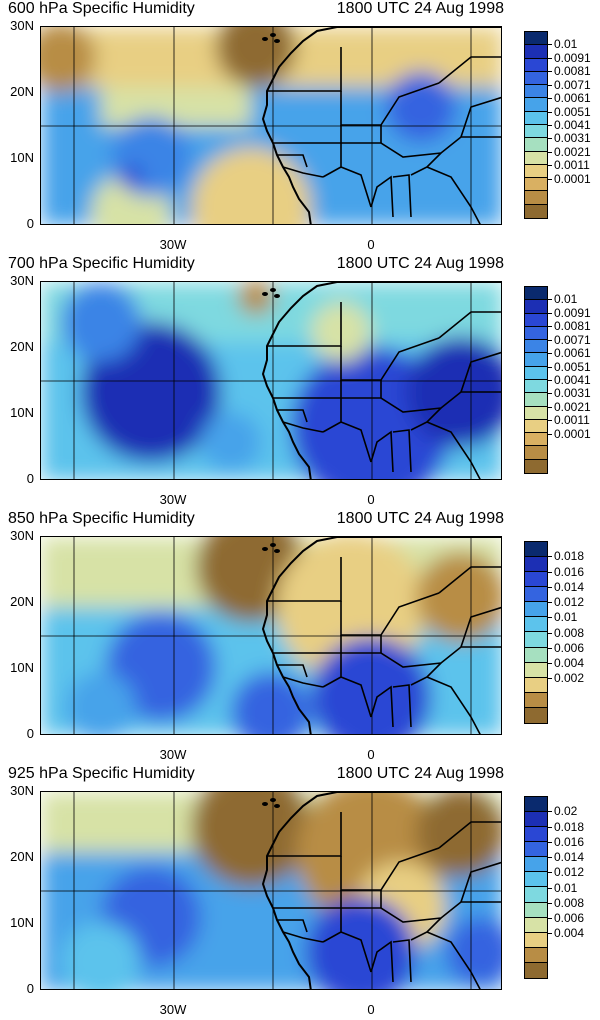  I want to click on colorbar-label: 0.012, so click(569, 872).